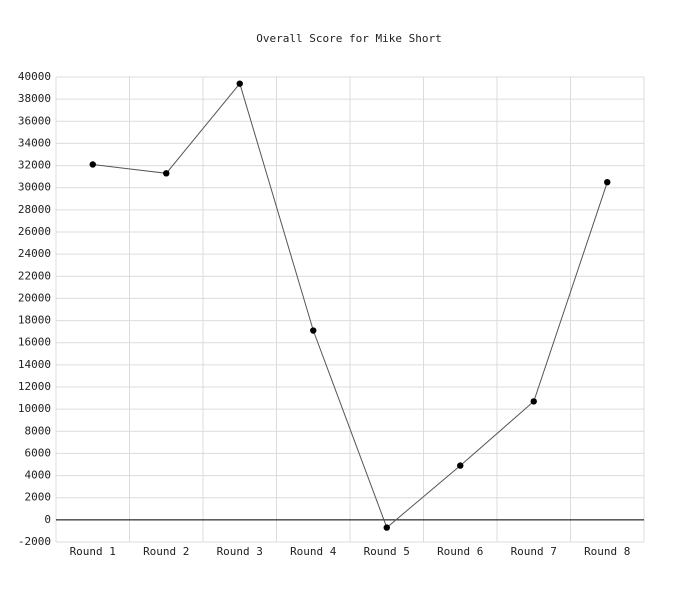 The image size is (700, 600). What do you see at coordinates (34, 364) in the screenshot?
I see `y-tick-label: 14000` at bounding box center [34, 364].